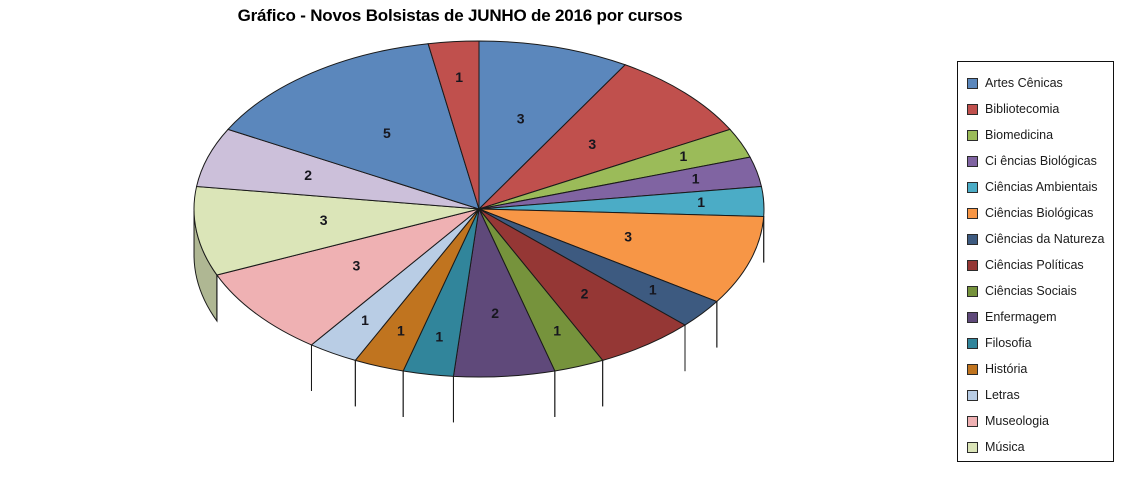  What do you see at coordinates (1008, 343) in the screenshot?
I see `legend-item-label: Filosofia` at bounding box center [1008, 343].